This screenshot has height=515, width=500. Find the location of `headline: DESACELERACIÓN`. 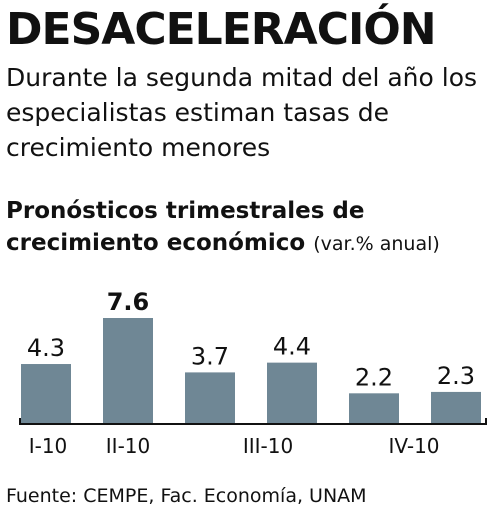

headline: DESACELERACIÓN is located at coordinates (221, 29).